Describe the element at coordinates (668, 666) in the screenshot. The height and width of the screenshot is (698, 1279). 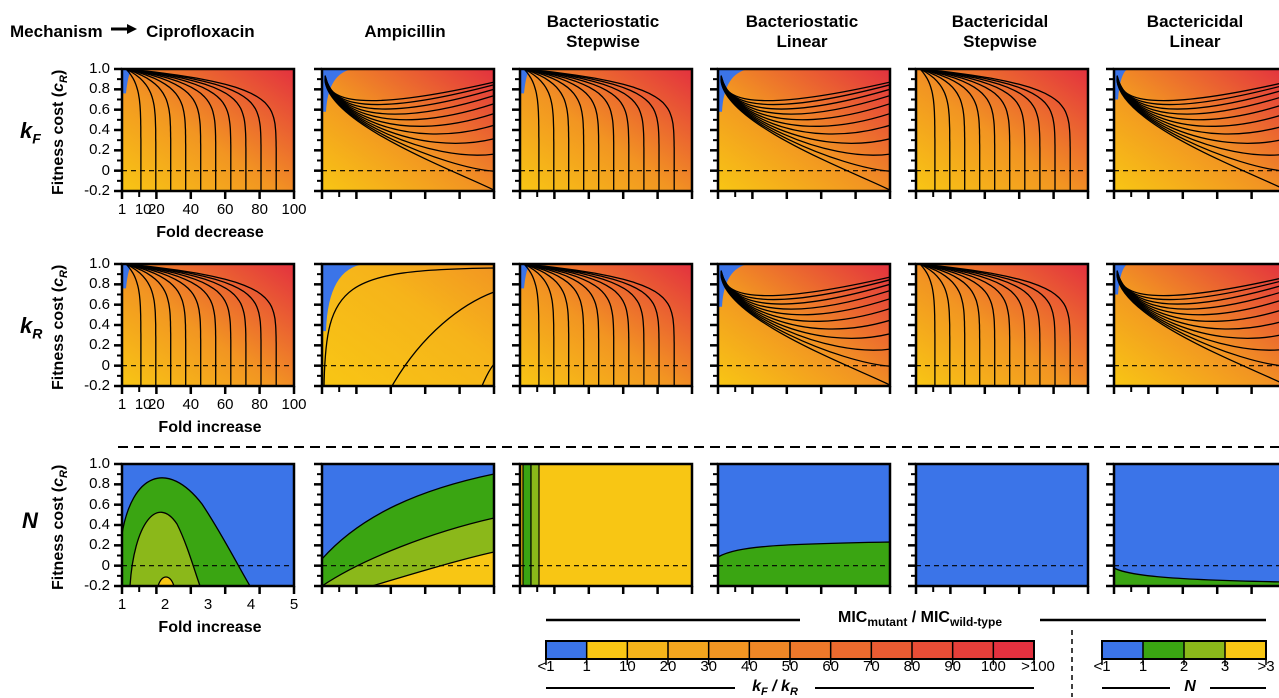
I see `legend-k-tick-label: 20` at that location.